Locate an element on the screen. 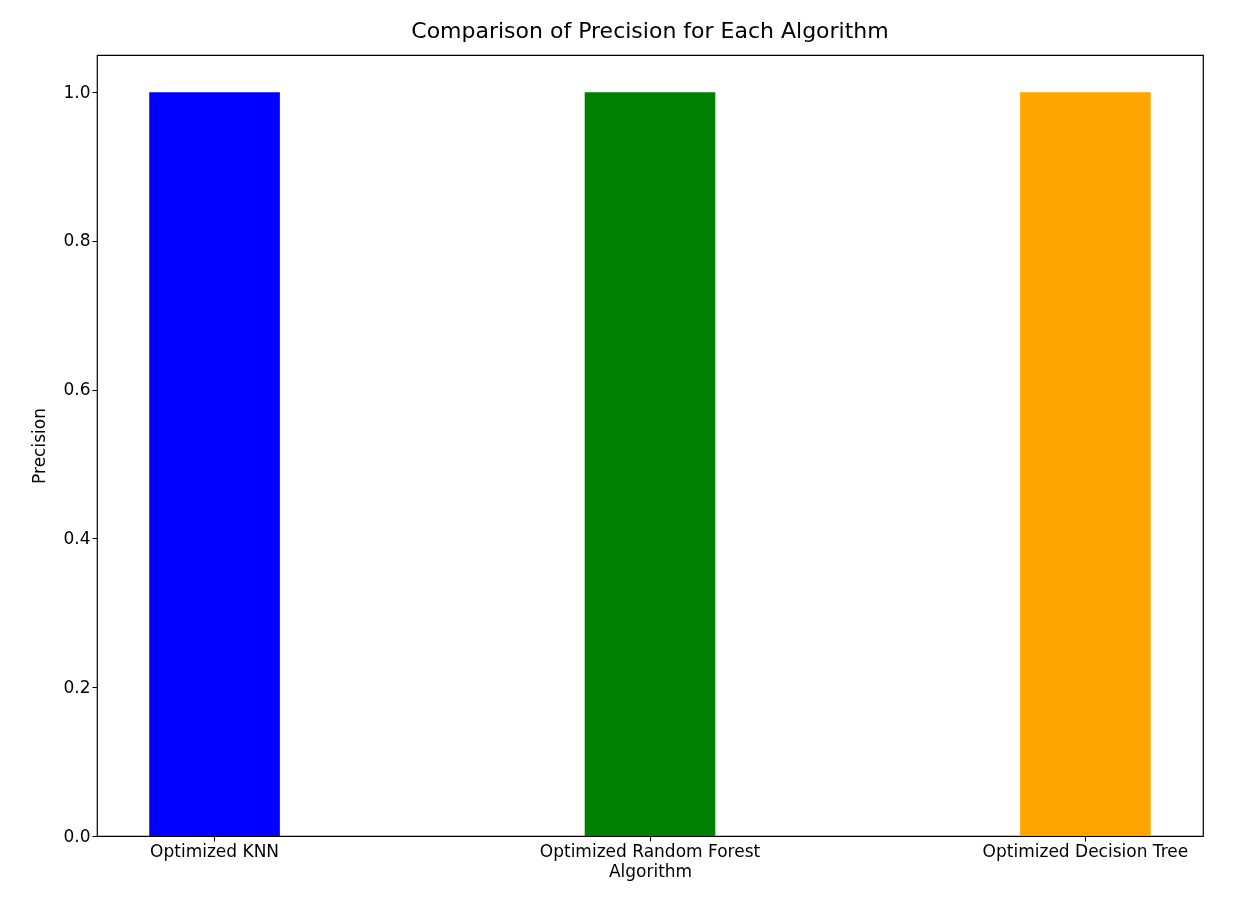 This screenshot has width=1240, height=908. y-tick-label: 0.0 is located at coordinates (77, 835).